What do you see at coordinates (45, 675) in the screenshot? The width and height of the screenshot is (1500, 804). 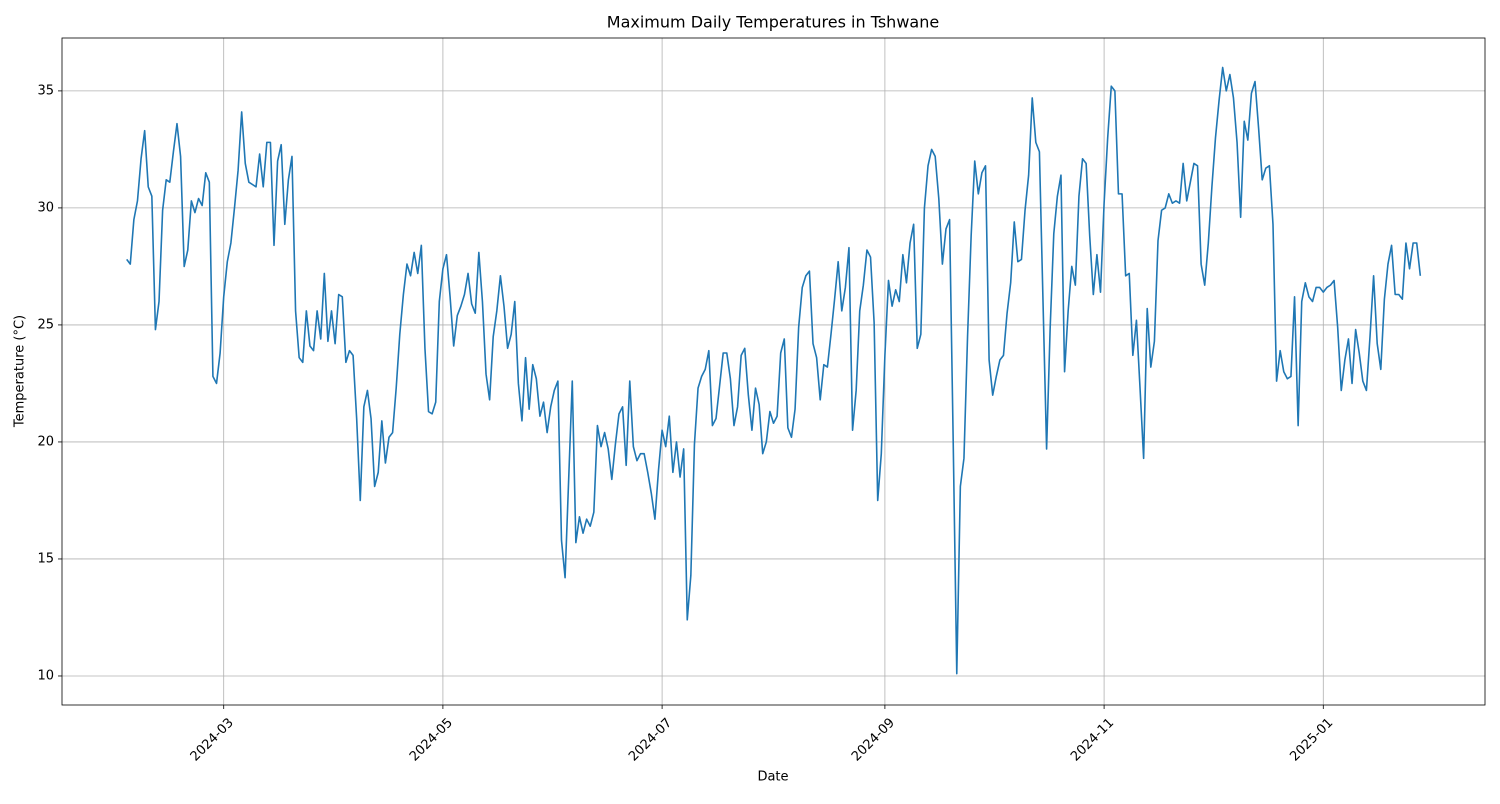 I see `y-tick-label: 10` at bounding box center [45, 675].